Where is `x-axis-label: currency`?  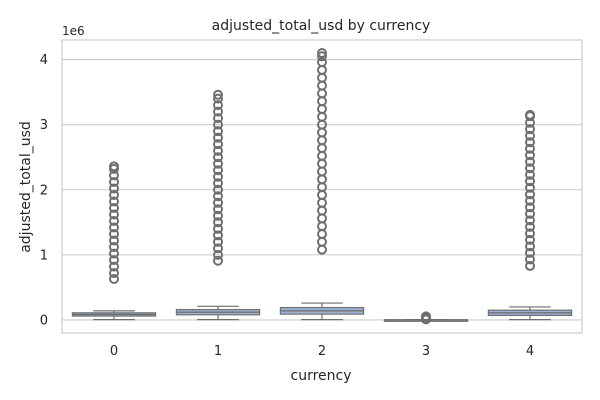
x-axis-label: currency is located at coordinates (321, 376).